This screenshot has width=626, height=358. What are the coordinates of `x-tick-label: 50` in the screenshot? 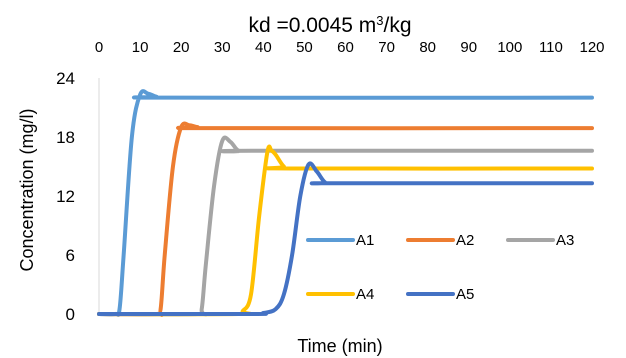 It's located at (304, 47).